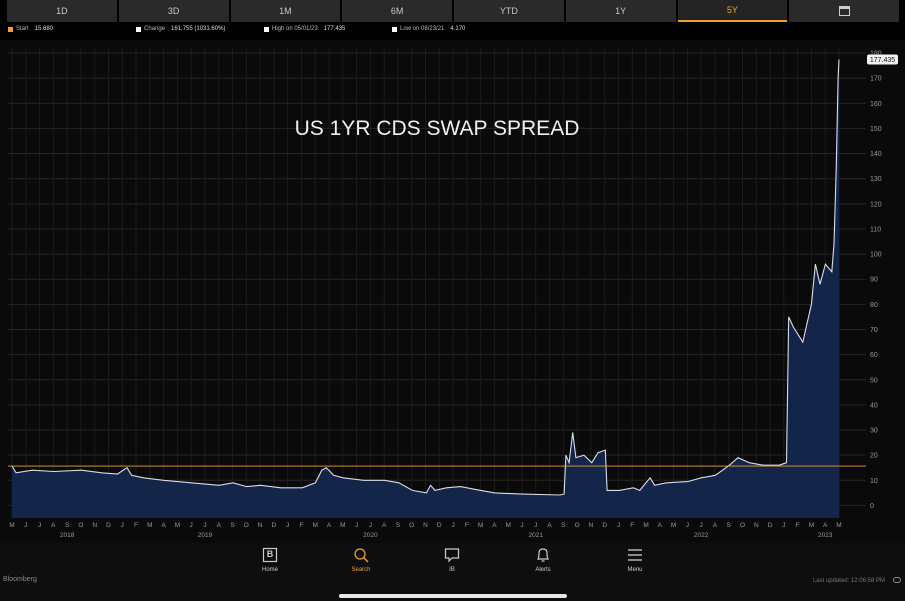  What do you see at coordinates (394, 29) in the screenshot?
I see `legend-low-swatch` at bounding box center [394, 29].